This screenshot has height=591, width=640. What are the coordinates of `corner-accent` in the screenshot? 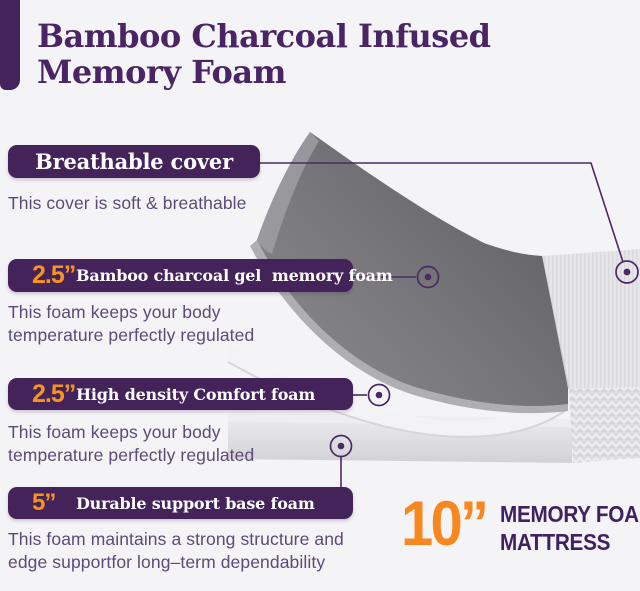 It's located at (10, 45).